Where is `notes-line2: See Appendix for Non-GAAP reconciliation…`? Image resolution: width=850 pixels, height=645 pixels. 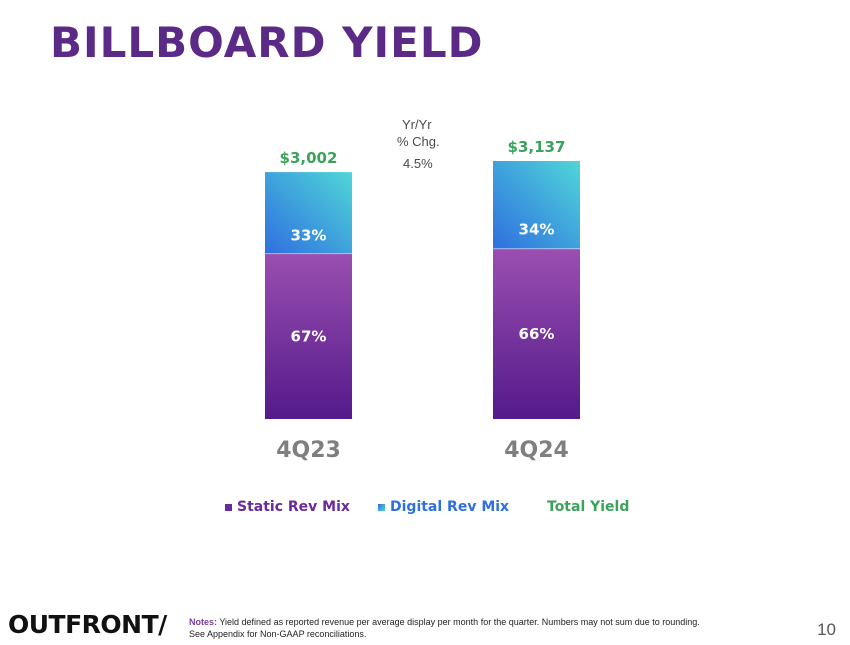 notes-line2: See Appendix for Non-GAAP reconciliation… is located at coordinates (278, 634).